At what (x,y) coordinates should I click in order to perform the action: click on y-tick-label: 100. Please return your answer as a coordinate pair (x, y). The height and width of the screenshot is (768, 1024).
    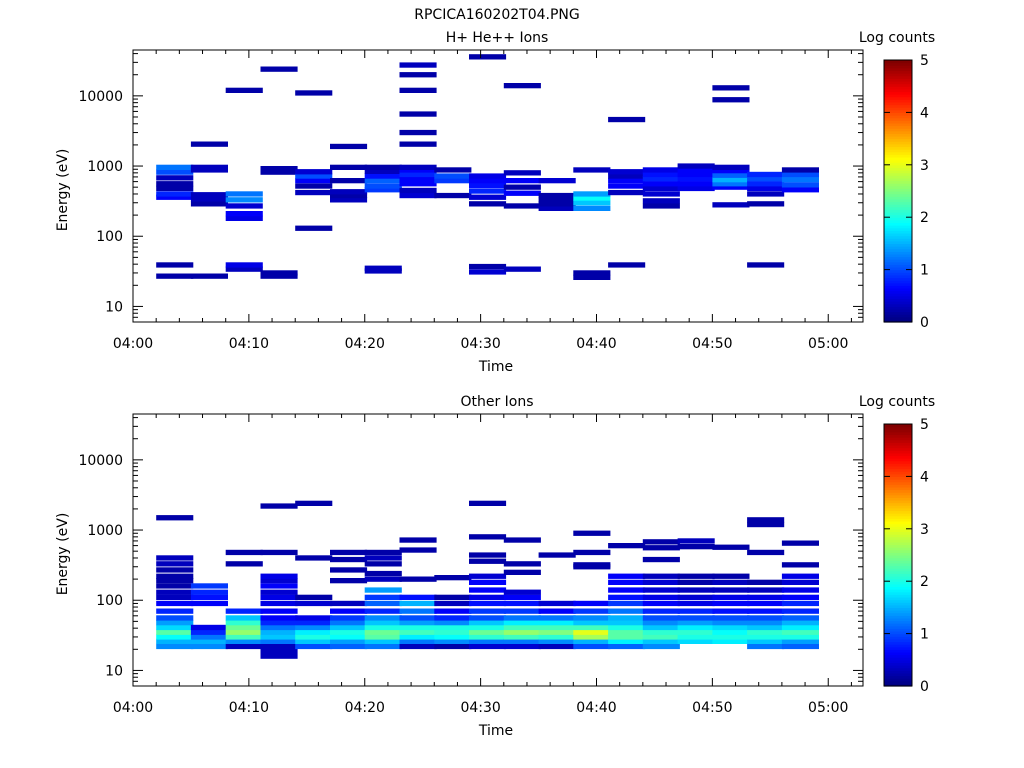
    Looking at the image, I should click on (109, 601).